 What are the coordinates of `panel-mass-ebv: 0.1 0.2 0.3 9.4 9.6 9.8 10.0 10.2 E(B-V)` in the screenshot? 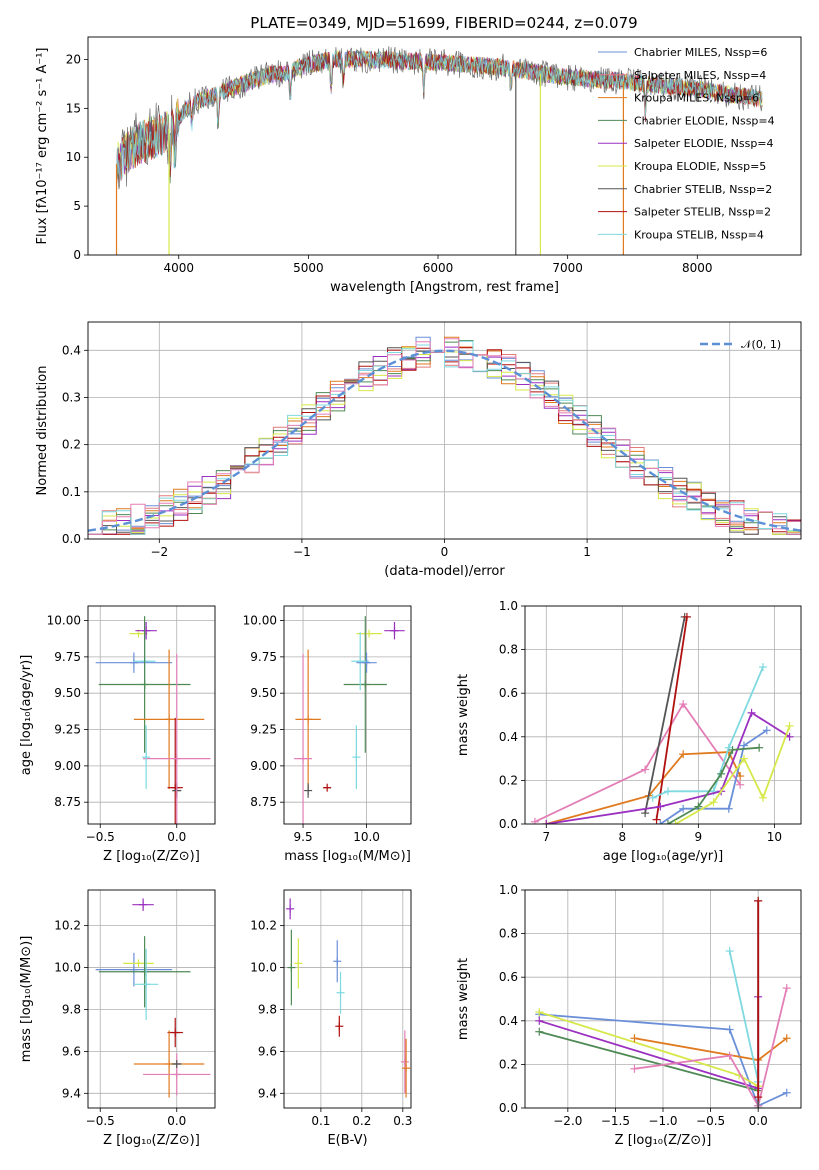 It's located at (331, 1018).